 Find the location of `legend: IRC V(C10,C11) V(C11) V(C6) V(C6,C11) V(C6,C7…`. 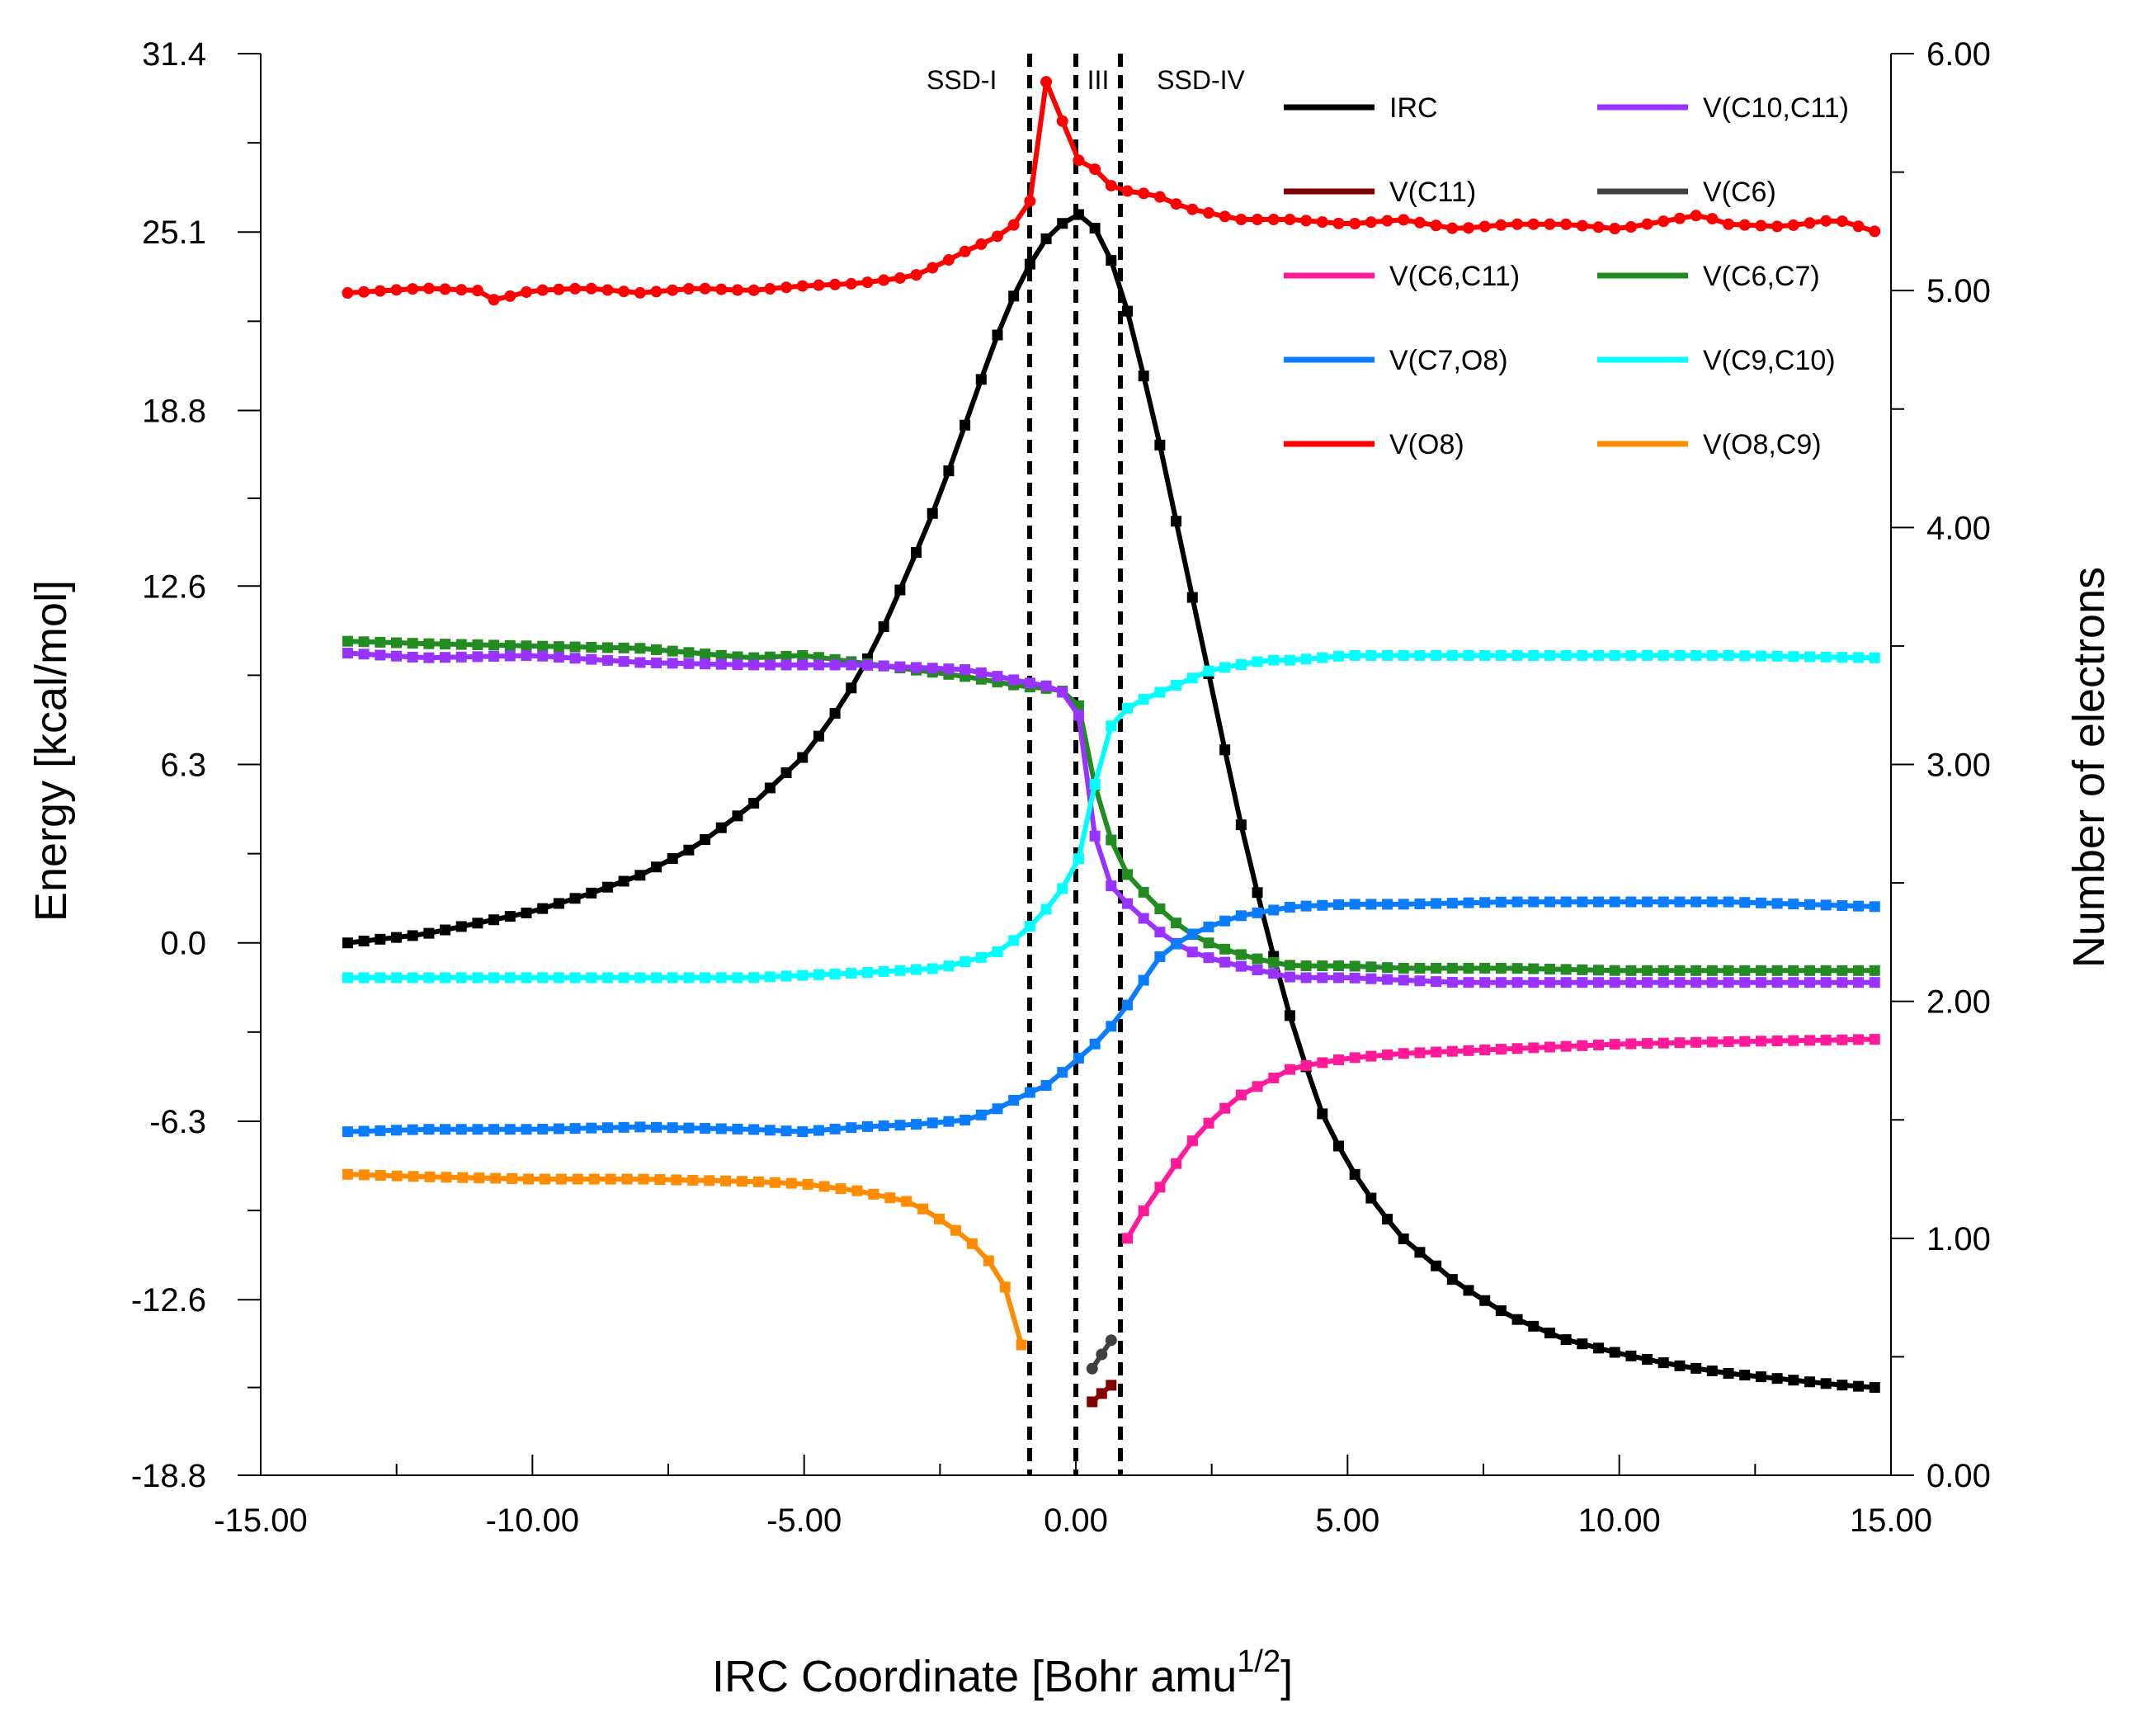

legend: IRC V(C10,C11) V(C11) V(C6) V(C6,C11) V(C6,C7… is located at coordinates (1566, 276).